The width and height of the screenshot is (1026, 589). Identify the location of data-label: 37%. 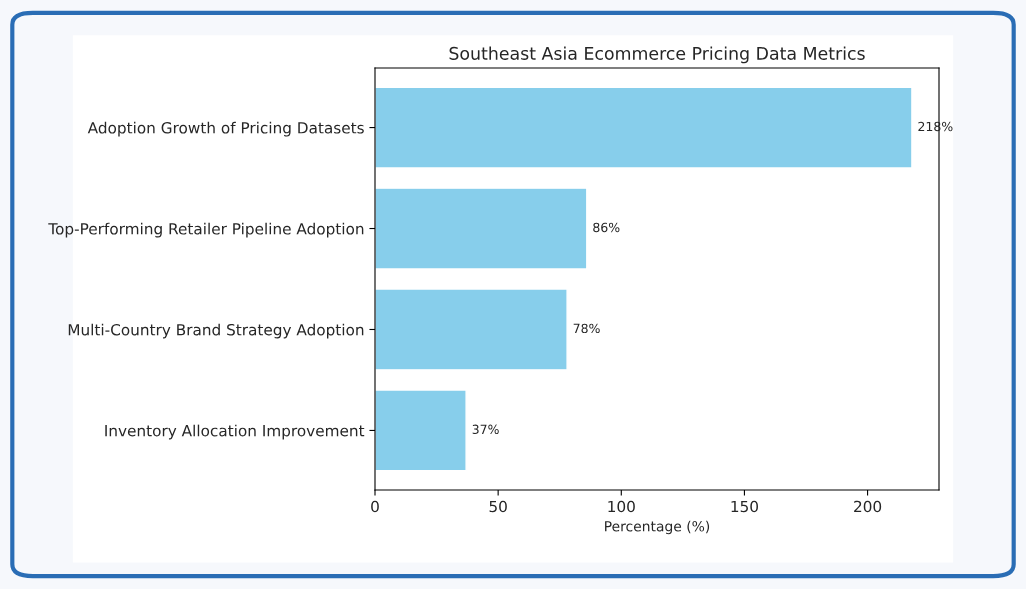
(485, 429).